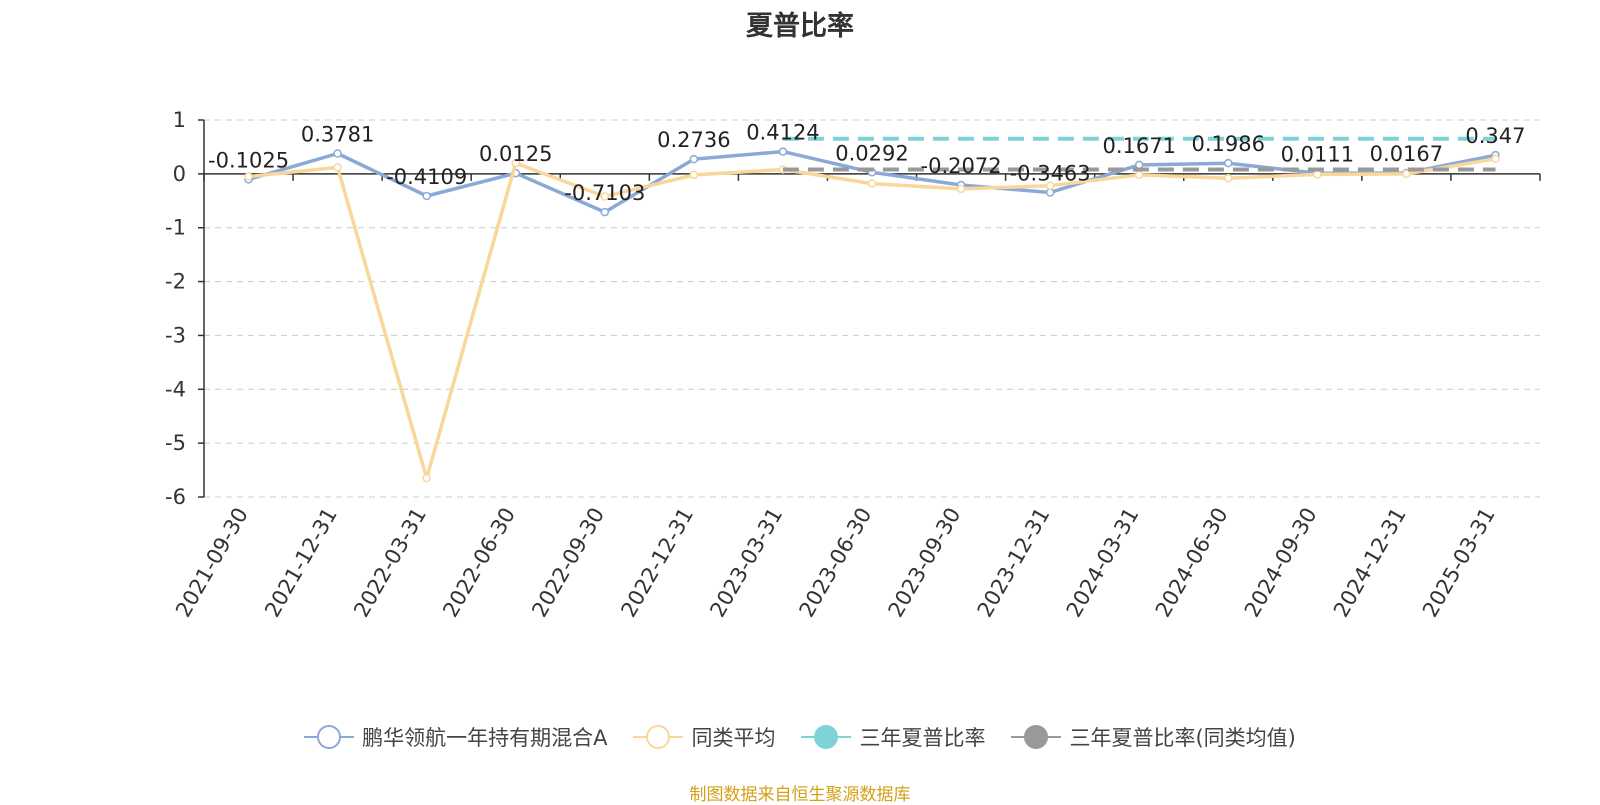 The height and width of the screenshot is (805, 1600). I want to click on legend: 鹏华领航一年持有期混合A 同类平均 三年夏普比率 三年夏普比率(同类均值), so click(800, 737).